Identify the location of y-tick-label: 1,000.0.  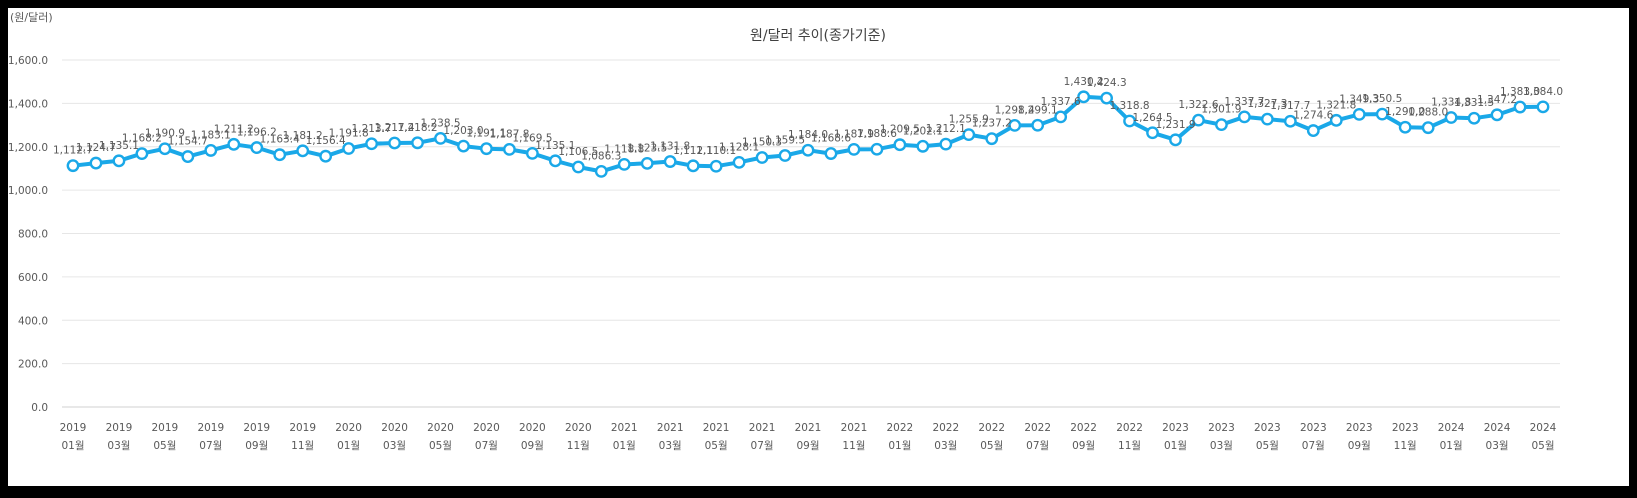
(28, 191).